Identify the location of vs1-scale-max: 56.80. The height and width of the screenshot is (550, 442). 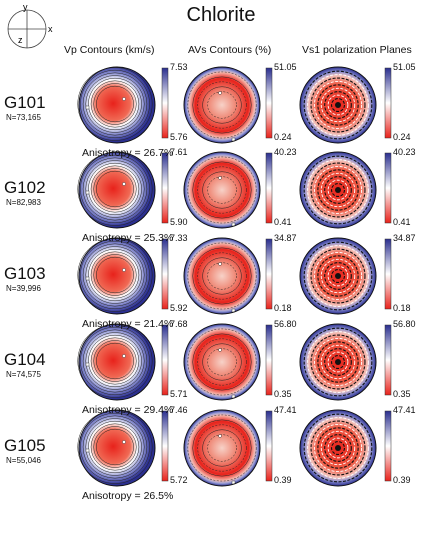
(404, 324).